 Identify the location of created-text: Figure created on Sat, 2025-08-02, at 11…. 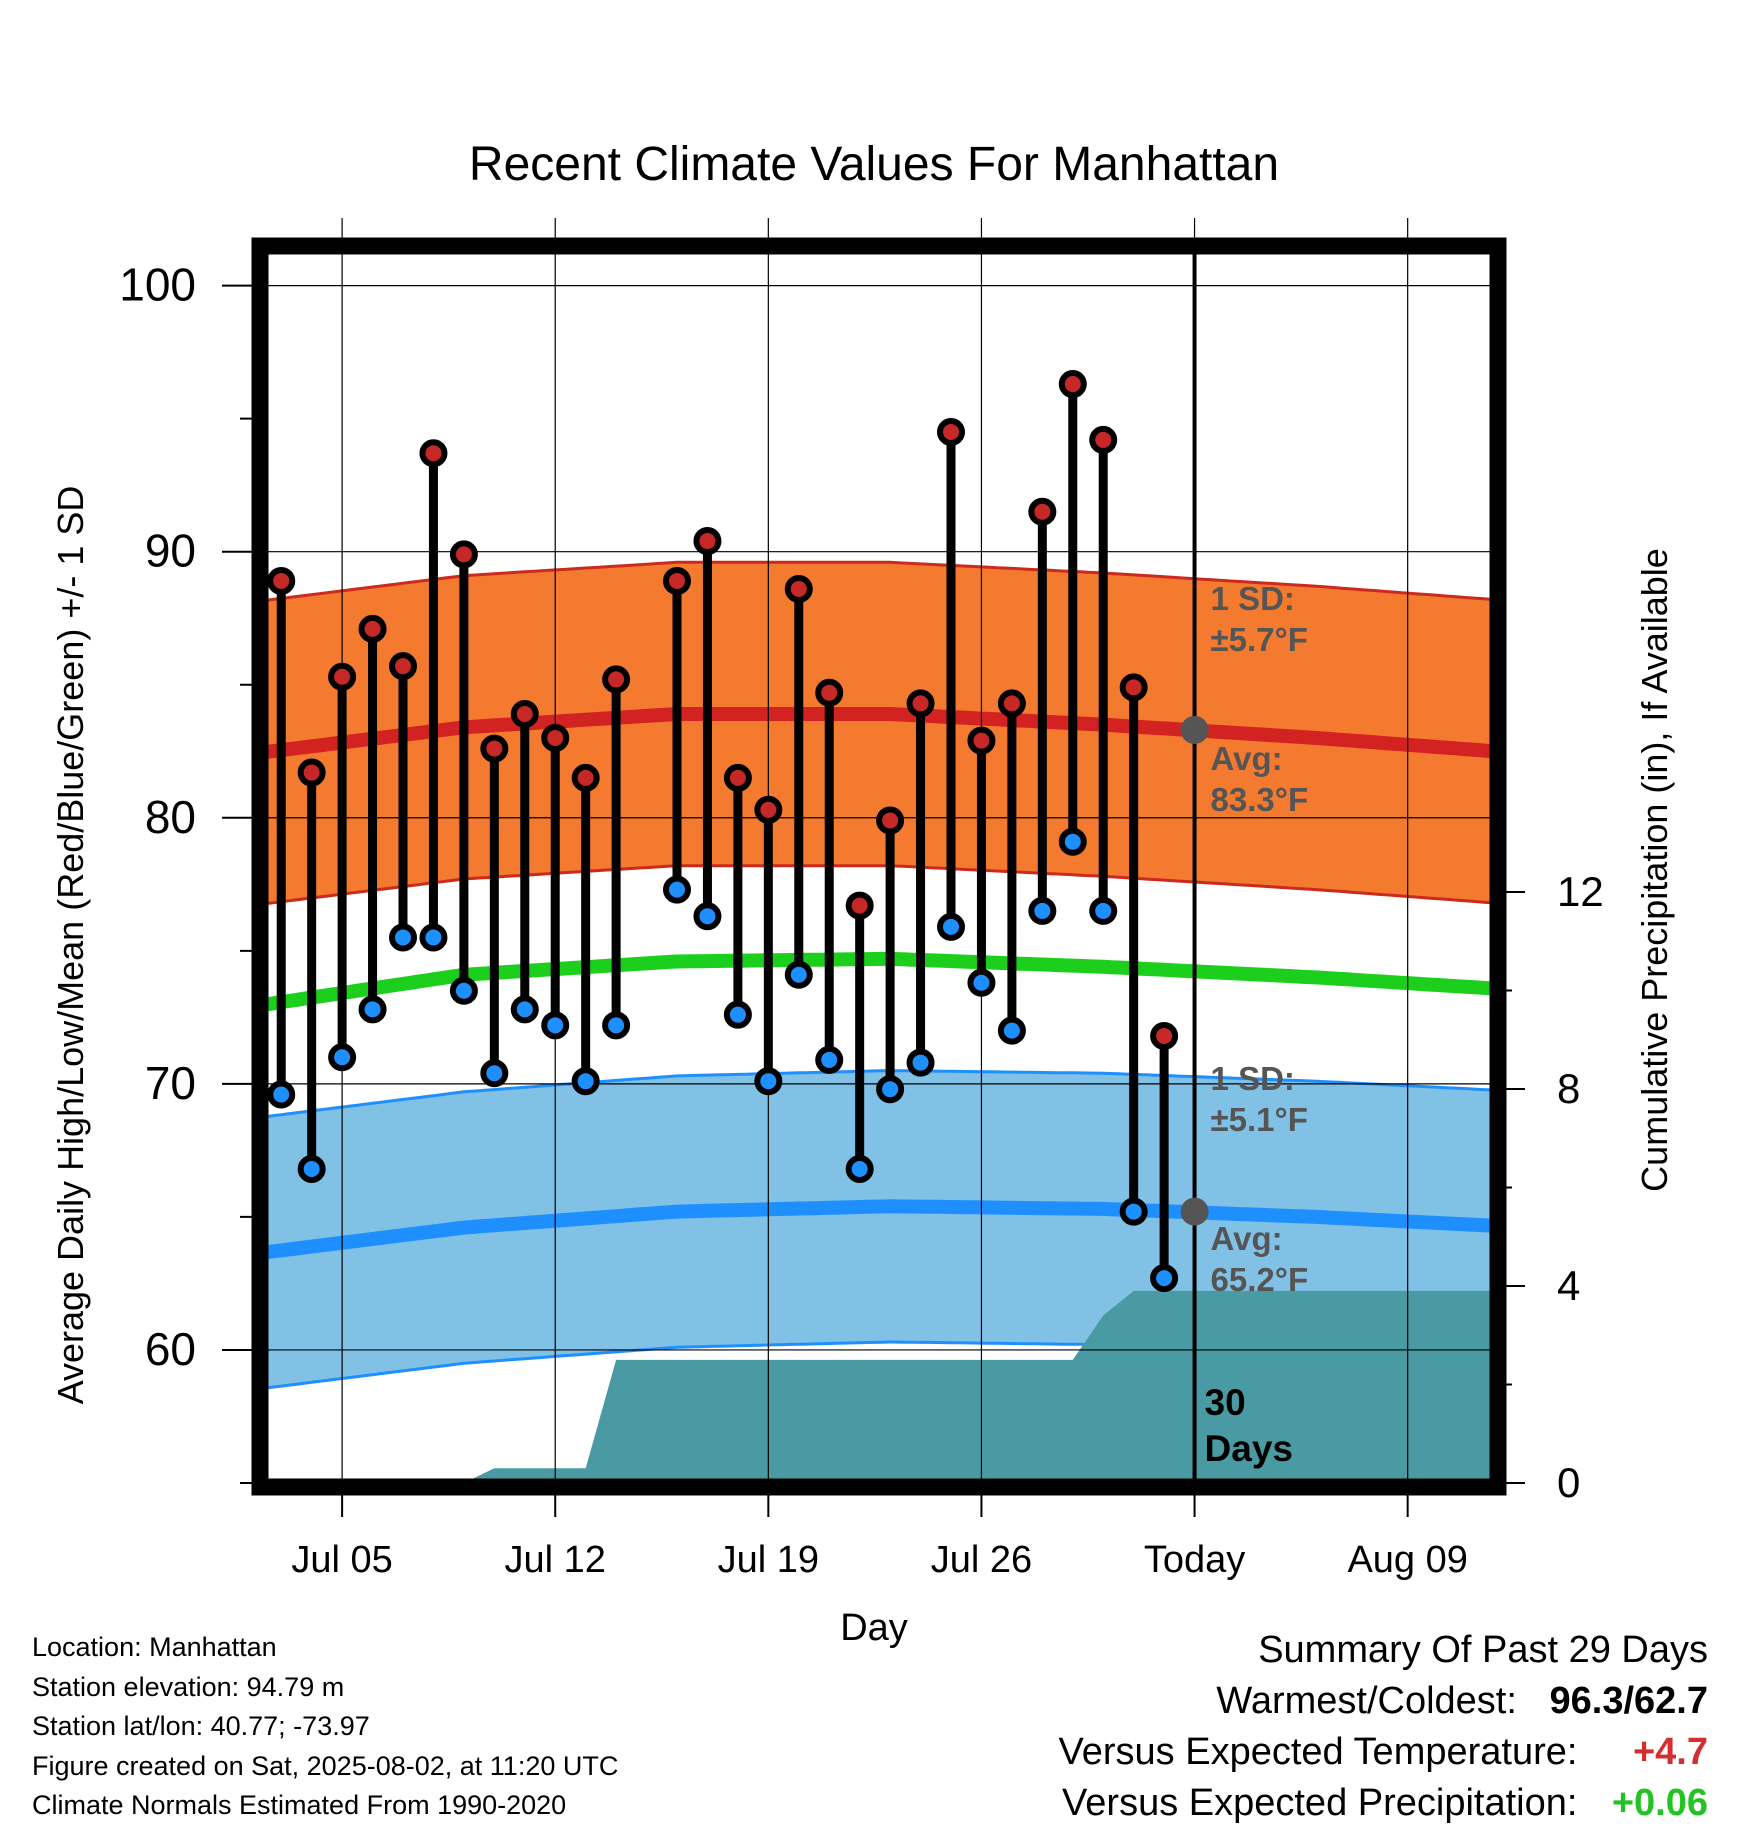
(325, 1765).